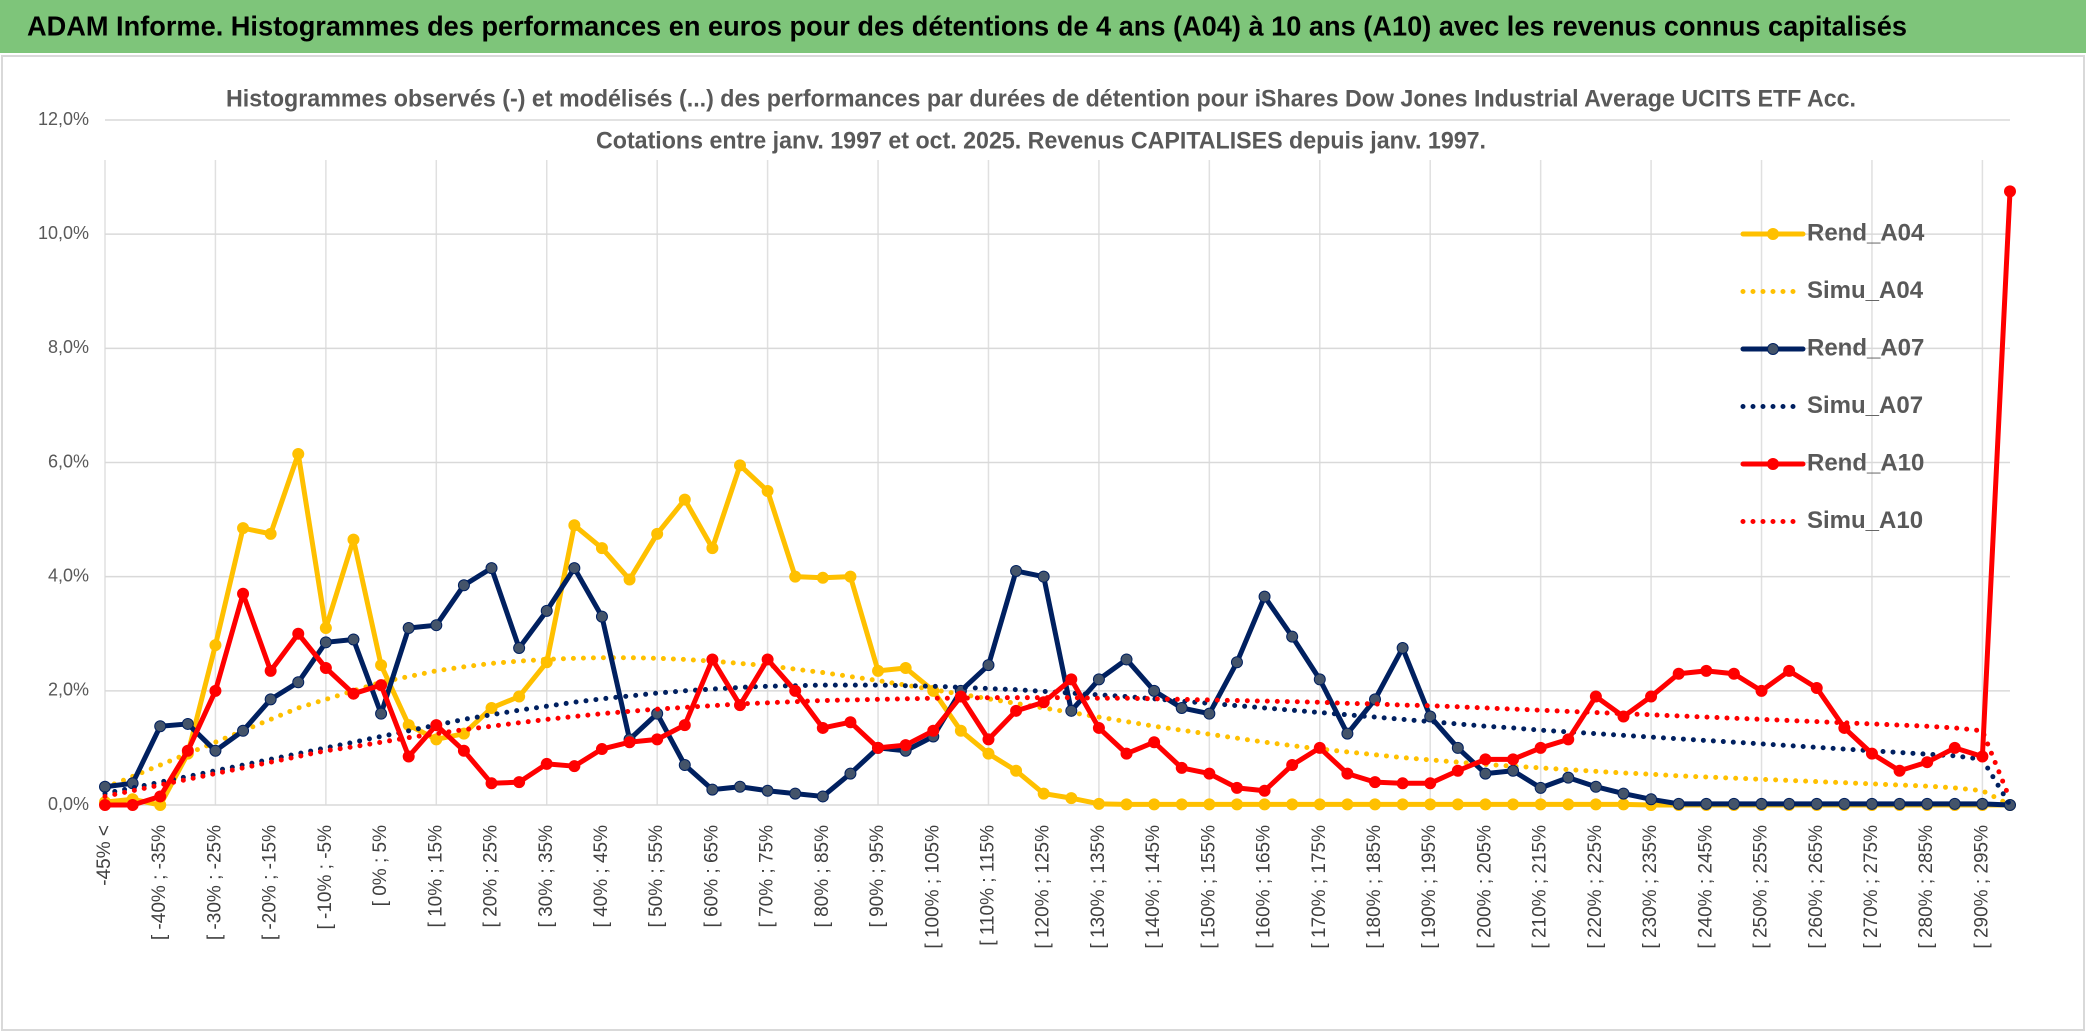  What do you see at coordinates (63, 119) in the screenshot?
I see `y-tick-label: 12,0%` at bounding box center [63, 119].